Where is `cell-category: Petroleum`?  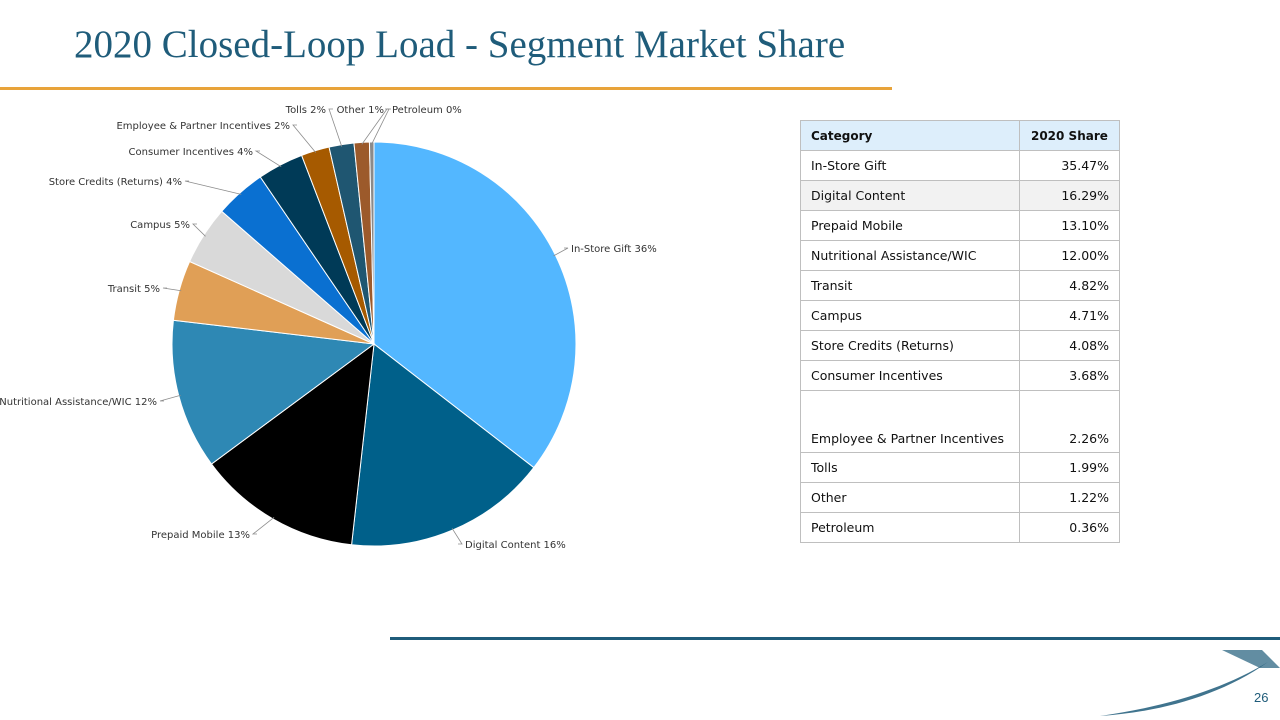
cell-category: Petroleum is located at coordinates (910, 527).